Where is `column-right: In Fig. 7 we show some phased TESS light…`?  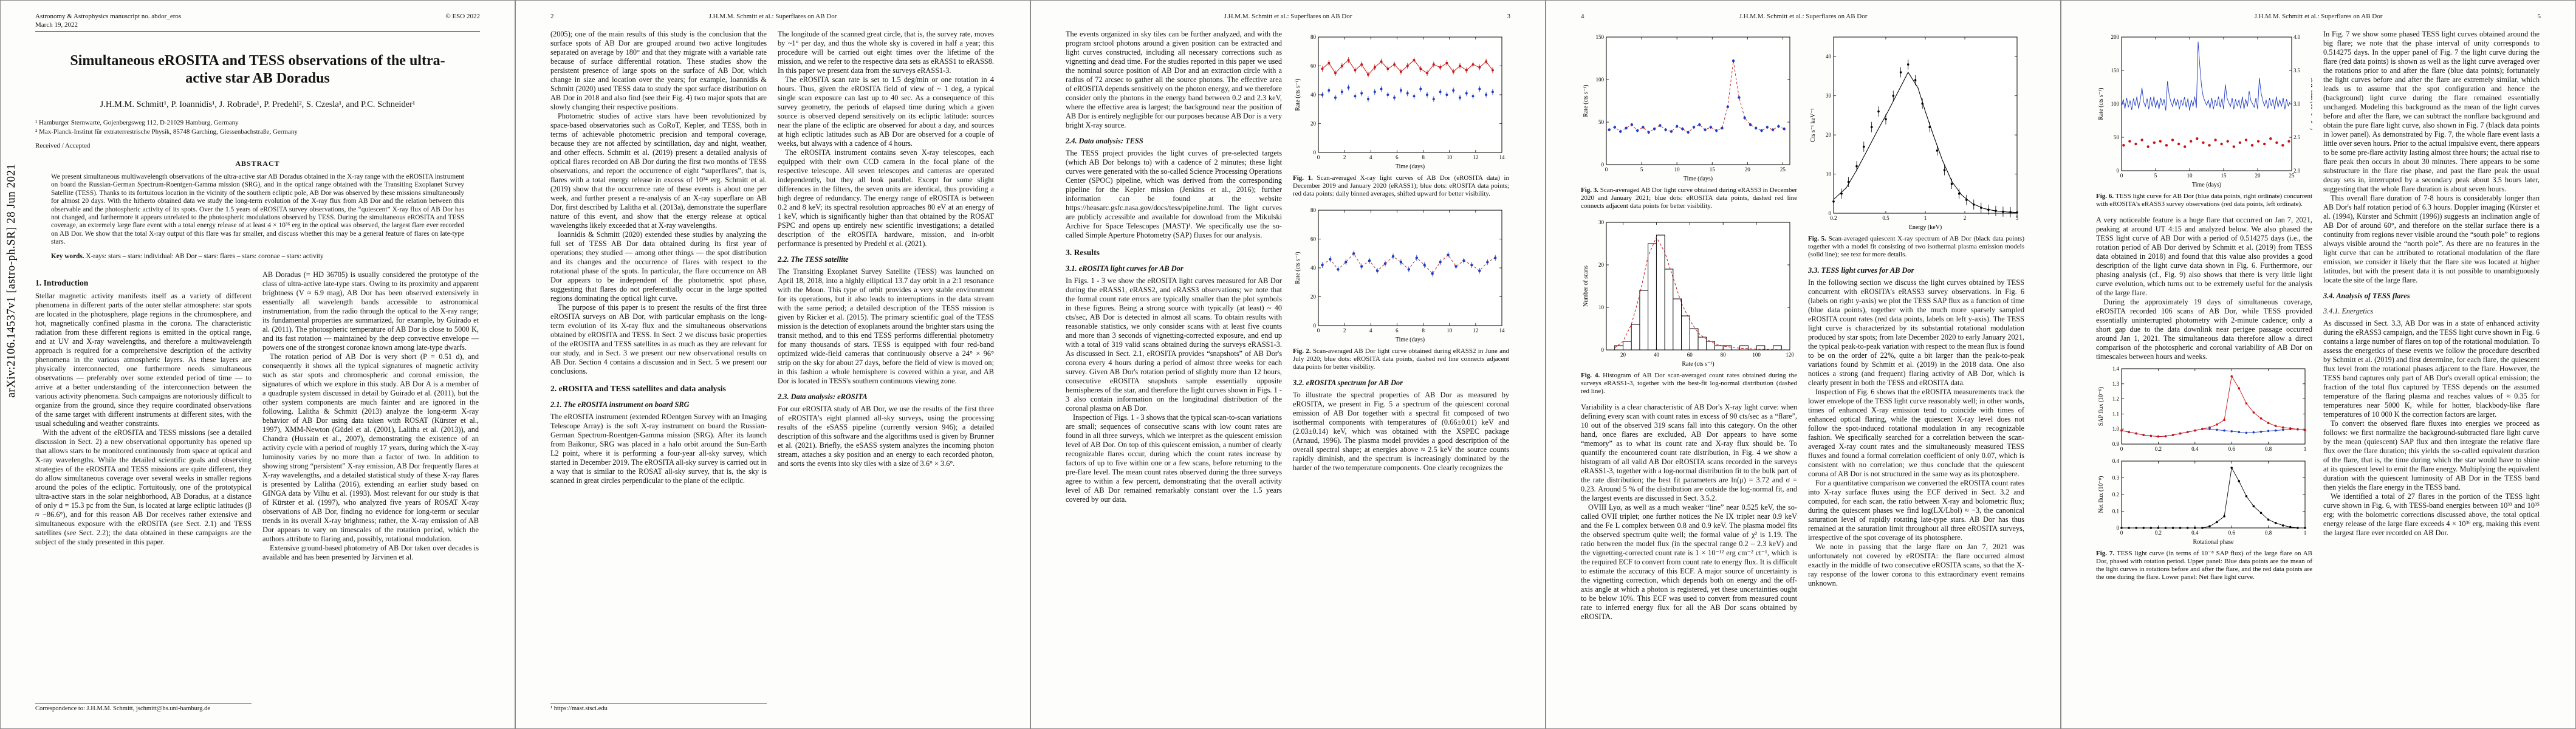
column-right: In Fig. 7 we show some phased TESS light… is located at coordinates (2431, 284).